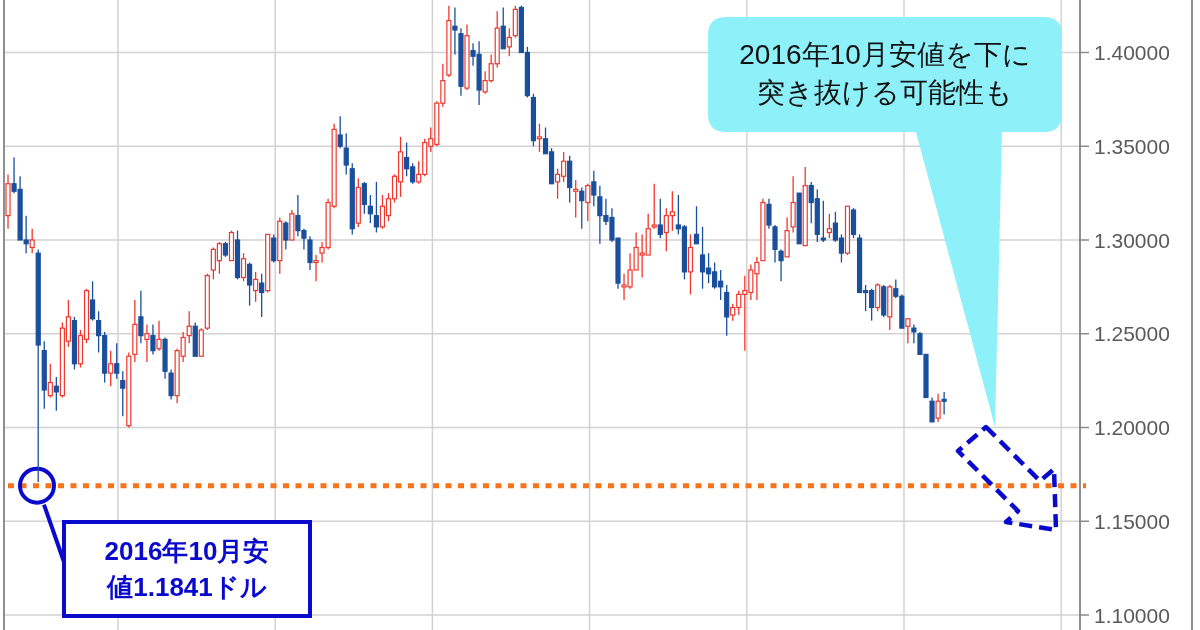  I want to click on annotation: 2016年10月安値を下に突き抜ける可能性も, so click(885, 73).